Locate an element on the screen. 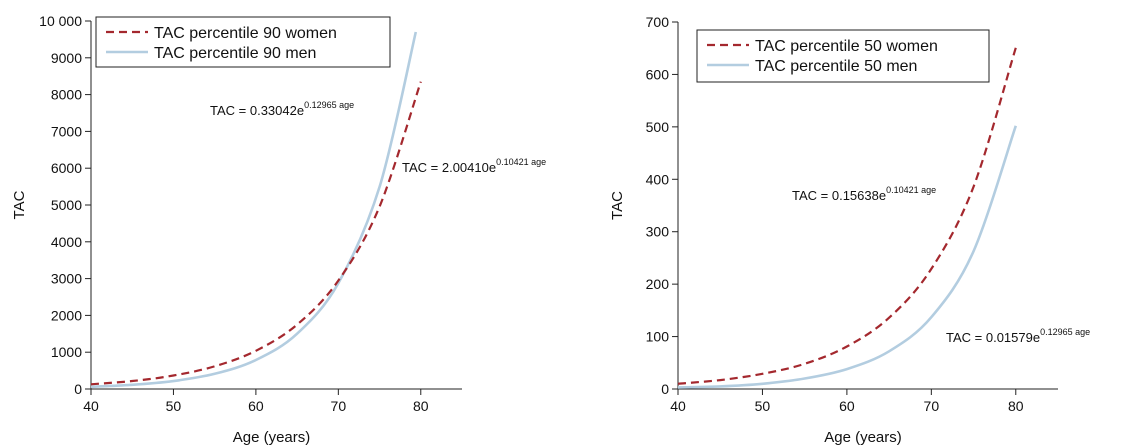  y-tick-label: 600 is located at coordinates (658, 74).